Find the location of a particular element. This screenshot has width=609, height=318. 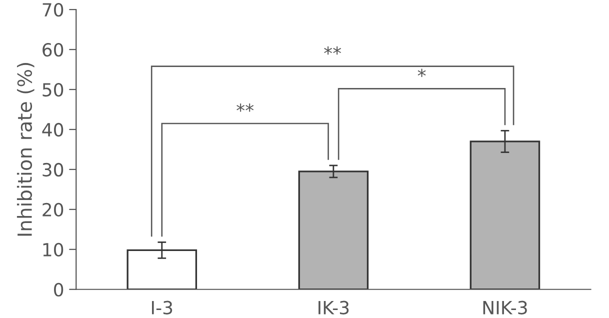

x-tick-label: IK-3 is located at coordinates (333, 307).